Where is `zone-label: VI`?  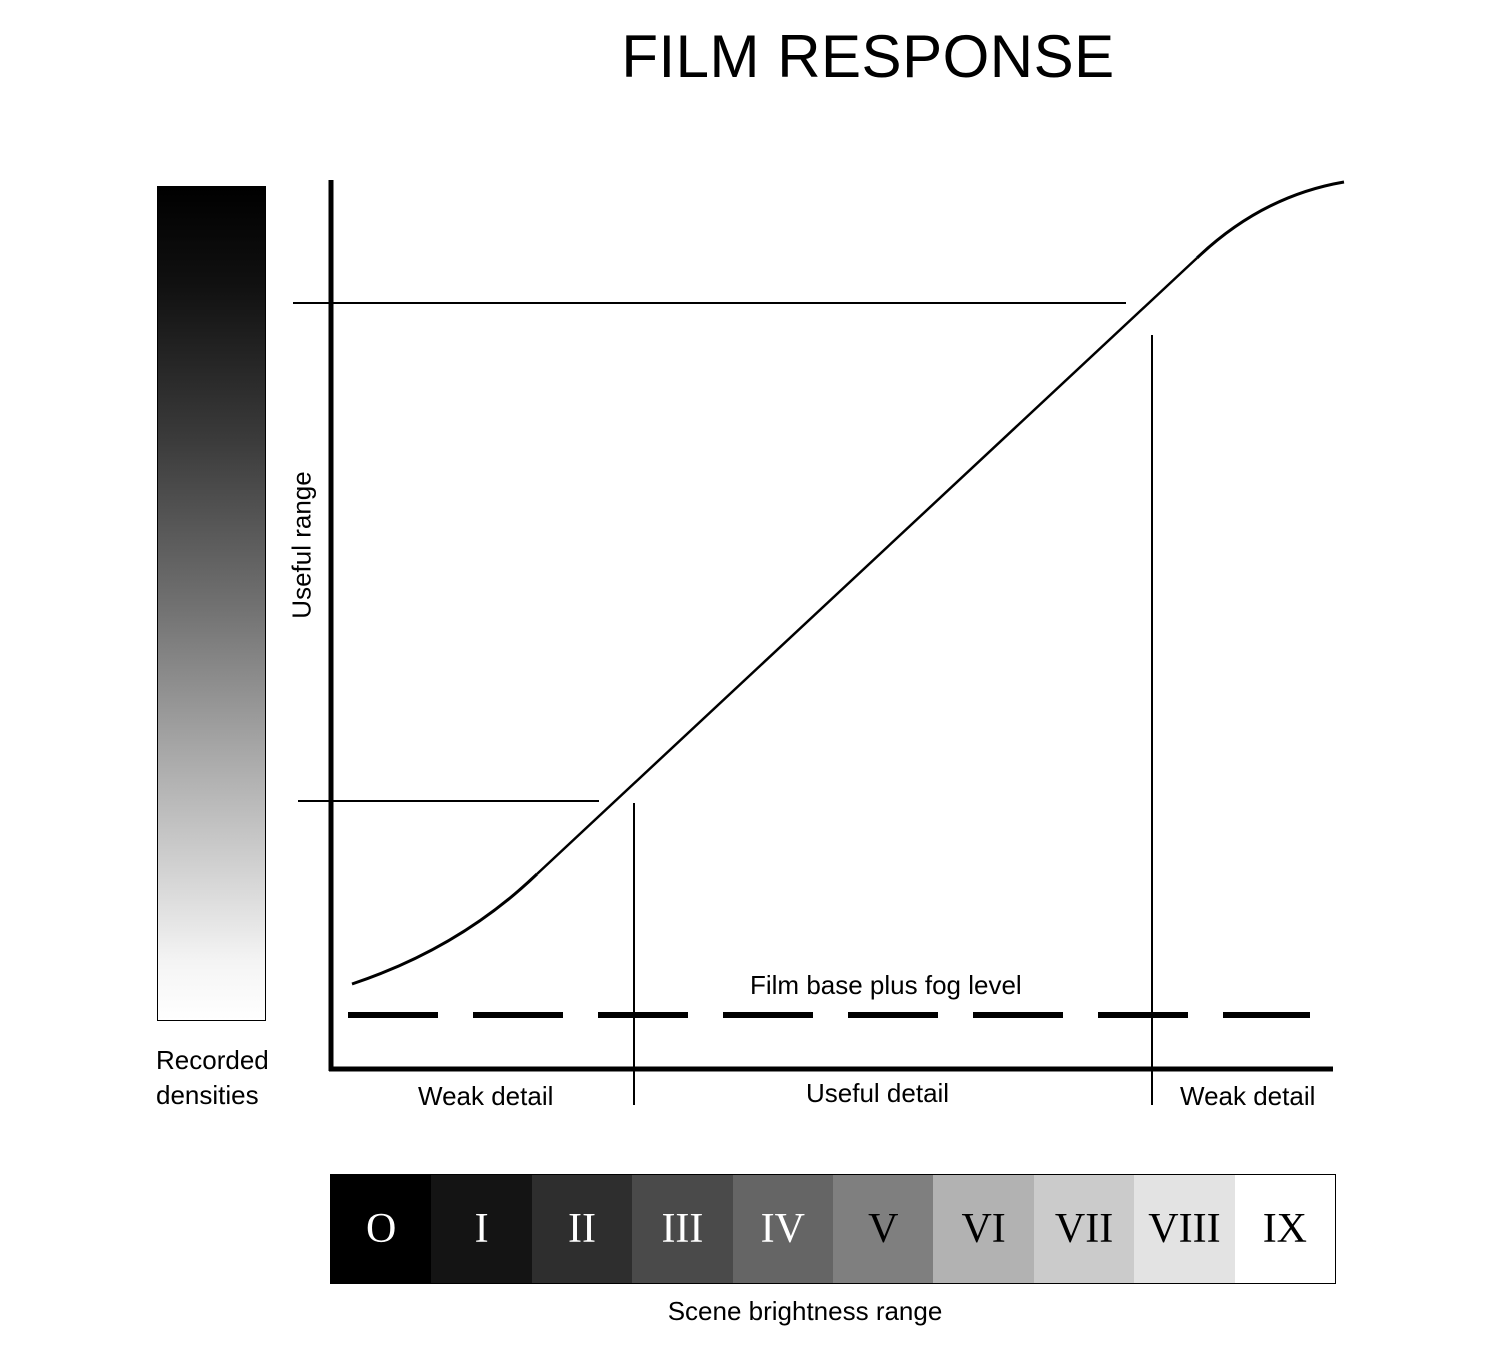 zone-label: VI is located at coordinates (983, 1229).